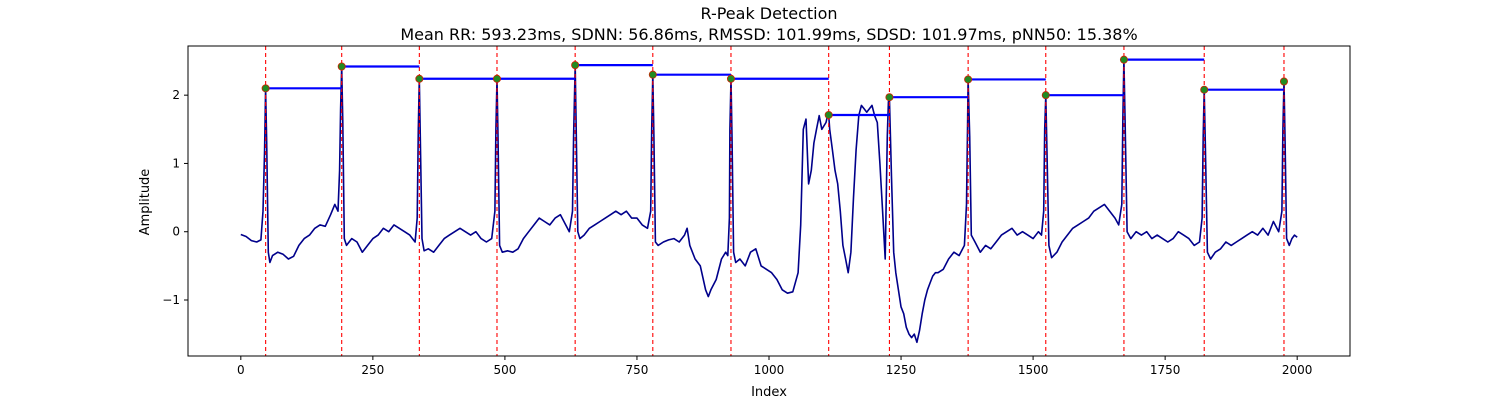 The image size is (1500, 400). Describe the element at coordinates (768, 13) in the screenshot. I see `chart-title: R-Peak Detection` at that location.